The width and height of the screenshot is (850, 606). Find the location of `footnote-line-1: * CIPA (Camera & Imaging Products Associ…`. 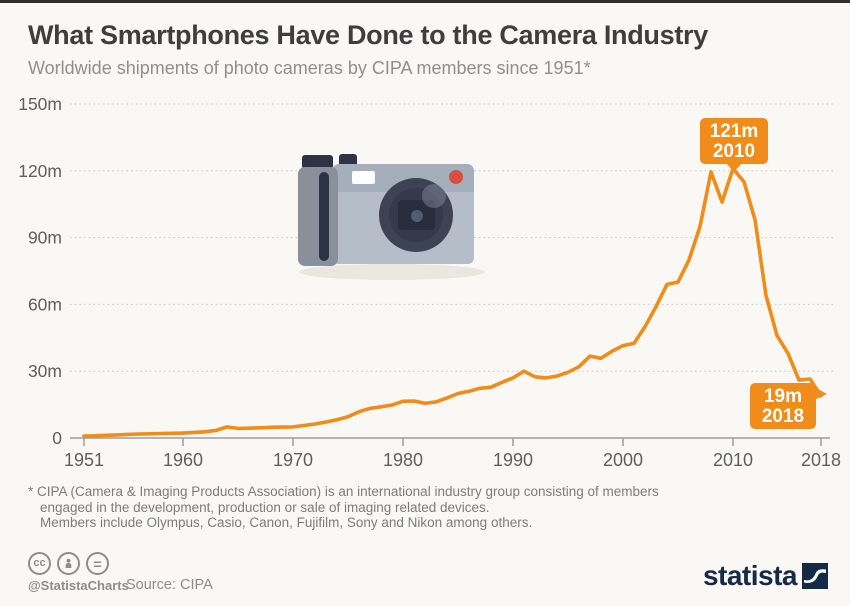

footnote-line-1: * CIPA (Camera & Imaging Products Associ… is located at coordinates (343, 491).